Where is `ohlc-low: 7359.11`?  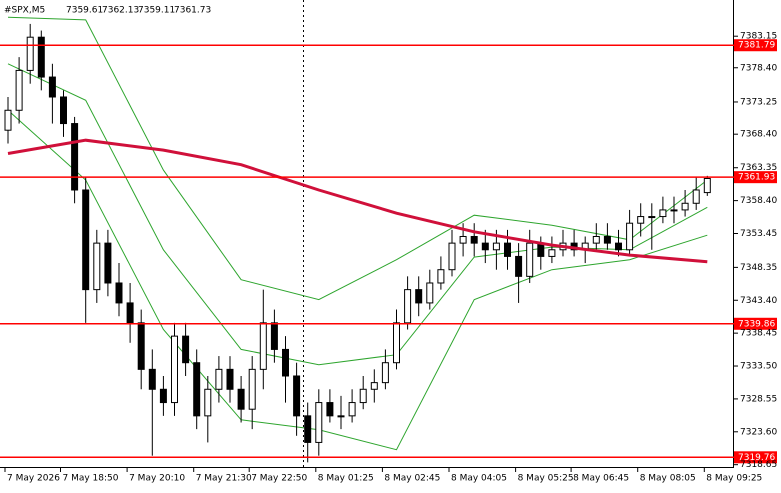 ohlc-low: 7359.11 is located at coordinates (156, 11).